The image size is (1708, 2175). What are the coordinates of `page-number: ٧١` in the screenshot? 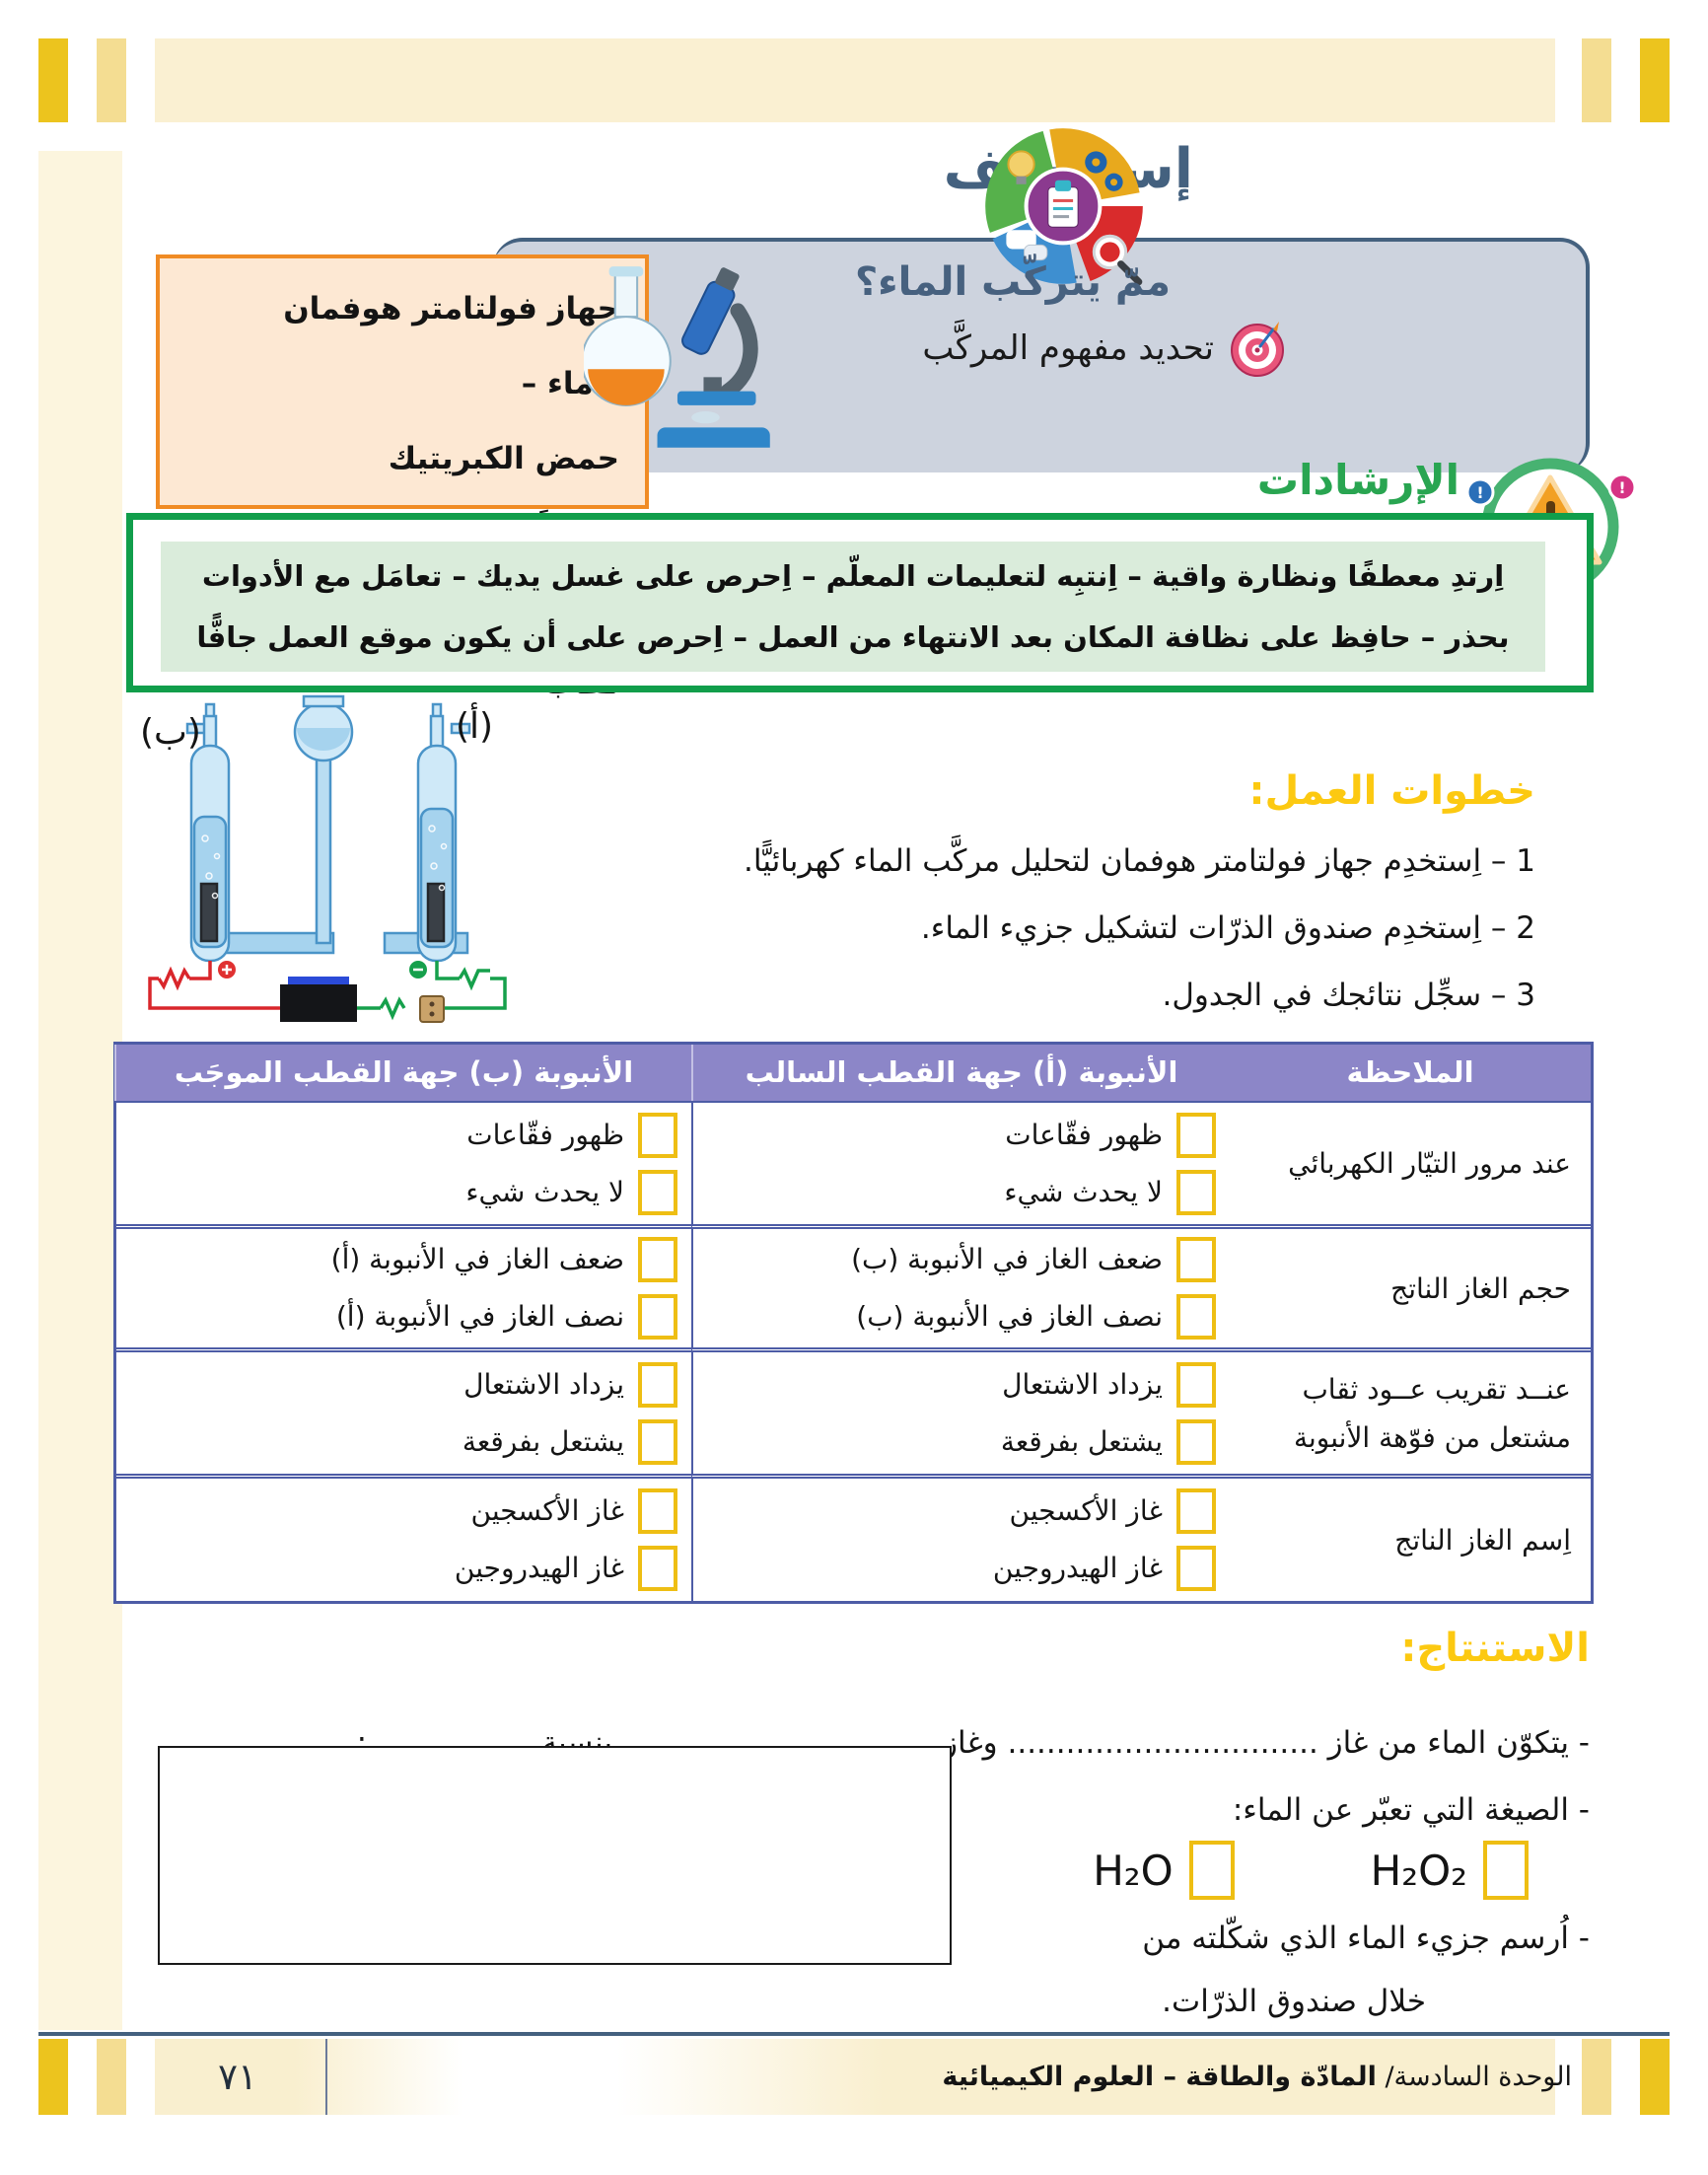 It's located at (237, 2077).